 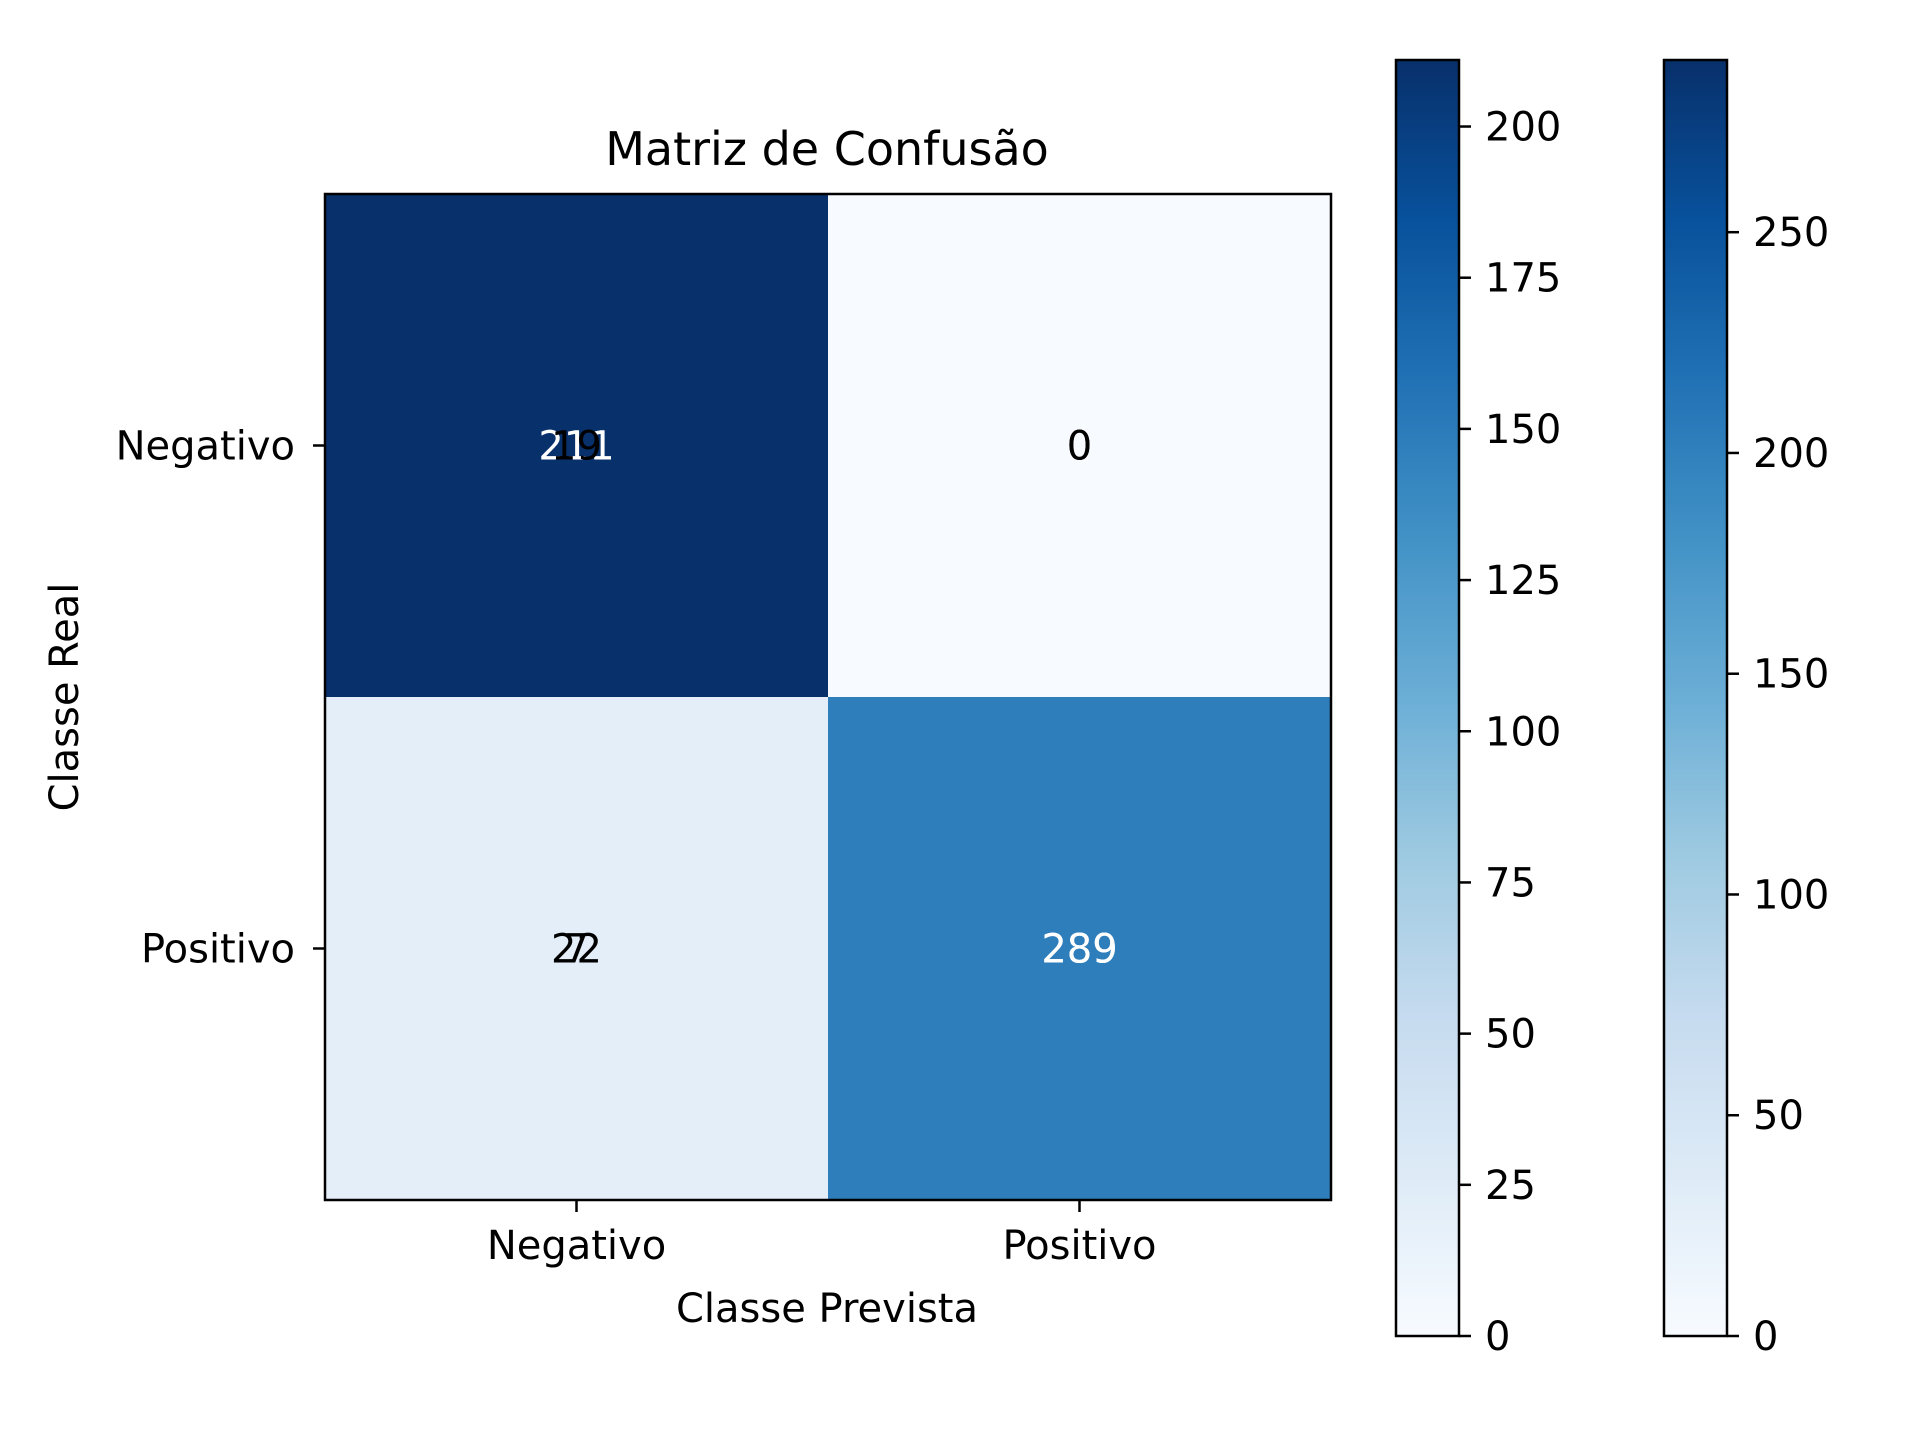 I want to click on y-axis: Negativo Positivo, so click(x=220, y=698).